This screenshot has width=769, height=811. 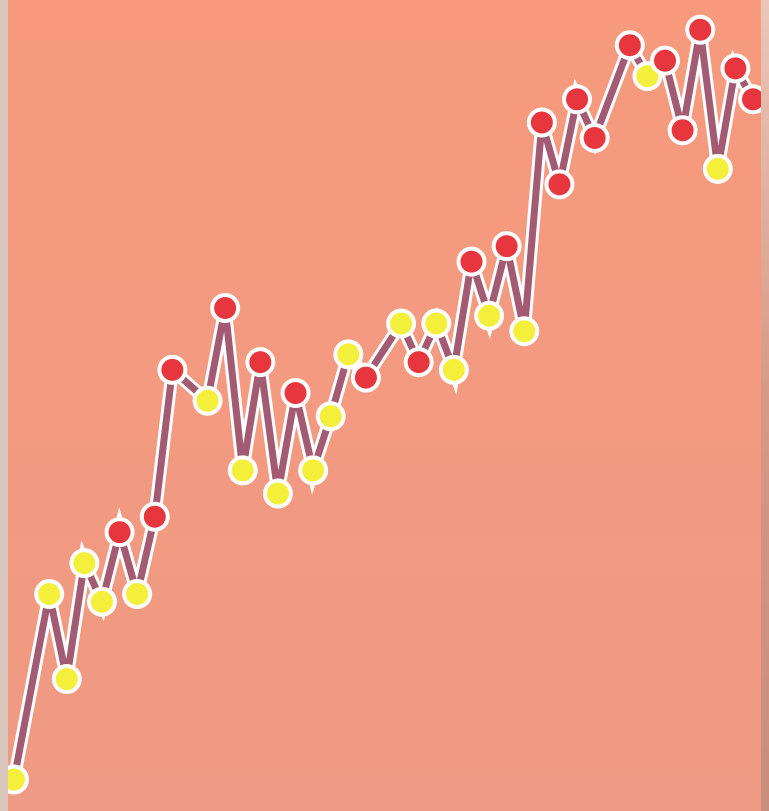 What do you see at coordinates (4, 405) in the screenshot?
I see `left-margin-strip` at bounding box center [4, 405].